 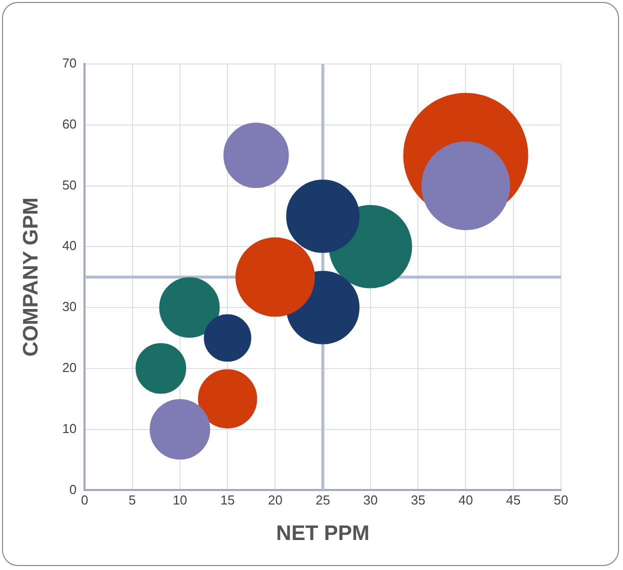 What do you see at coordinates (30, 277) in the screenshot?
I see `y-axis-title: COMPANY GPM` at bounding box center [30, 277].